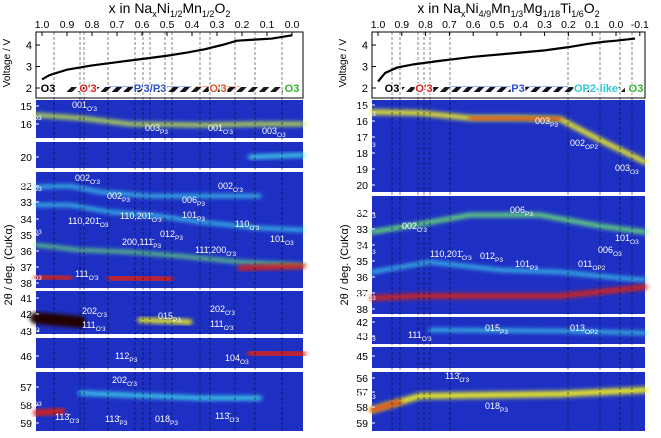 This screenshot has height=438, width=661. I want to click on peak-label: 012O3, so click(364, 295).